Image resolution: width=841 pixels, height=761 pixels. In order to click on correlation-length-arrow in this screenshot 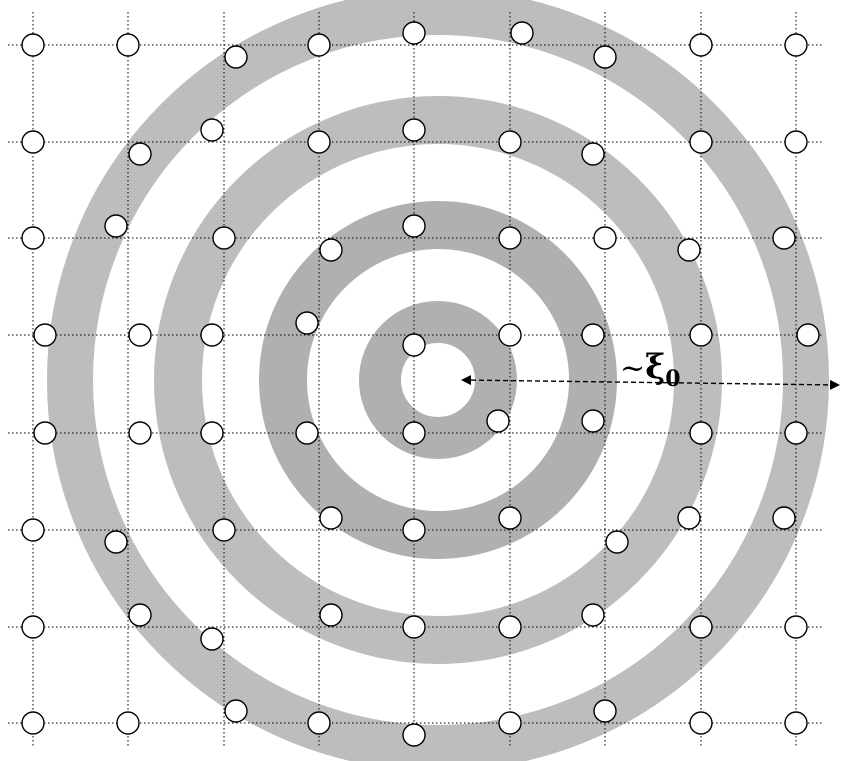, I will do `click(650, 382)`.